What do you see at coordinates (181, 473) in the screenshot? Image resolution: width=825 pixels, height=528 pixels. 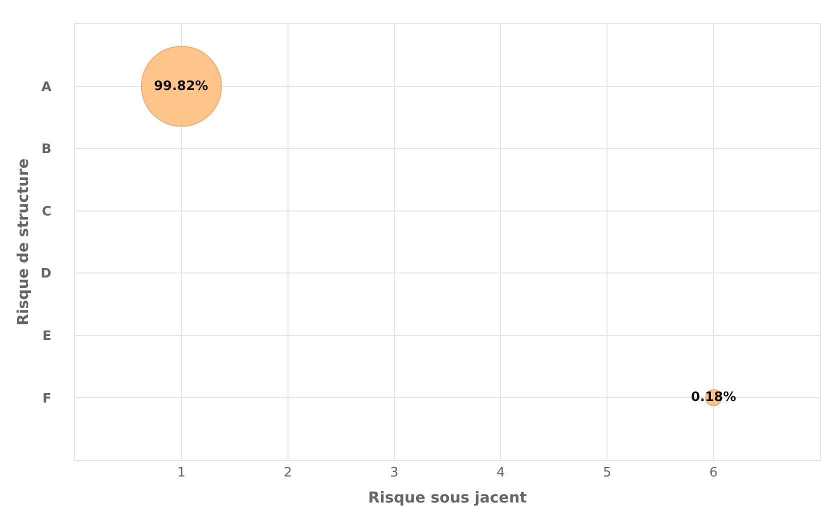 I see `x-tick-label: 1` at bounding box center [181, 473].